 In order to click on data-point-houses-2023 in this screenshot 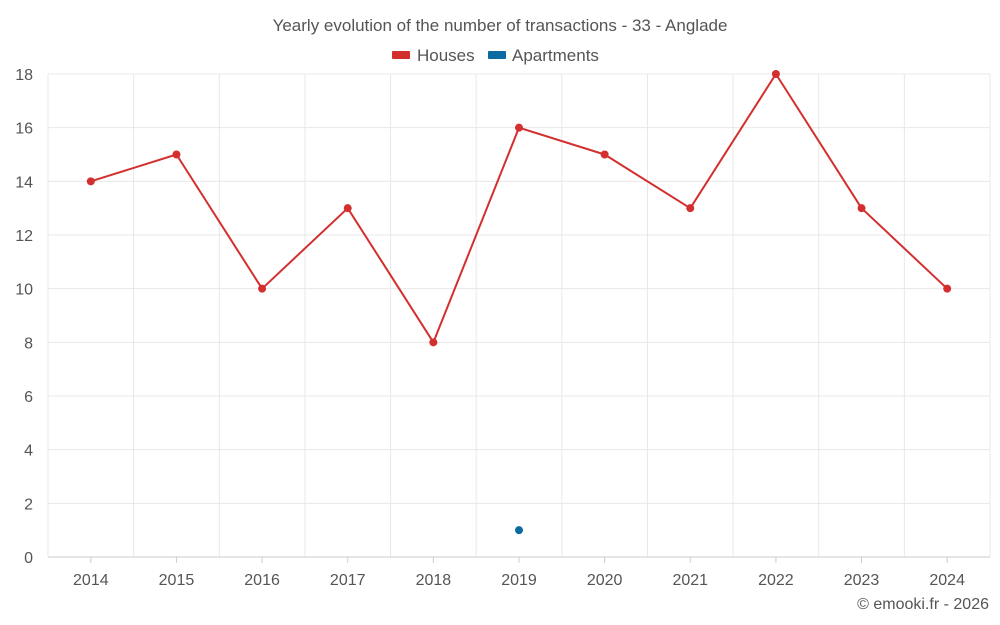, I will do `click(861, 208)`.